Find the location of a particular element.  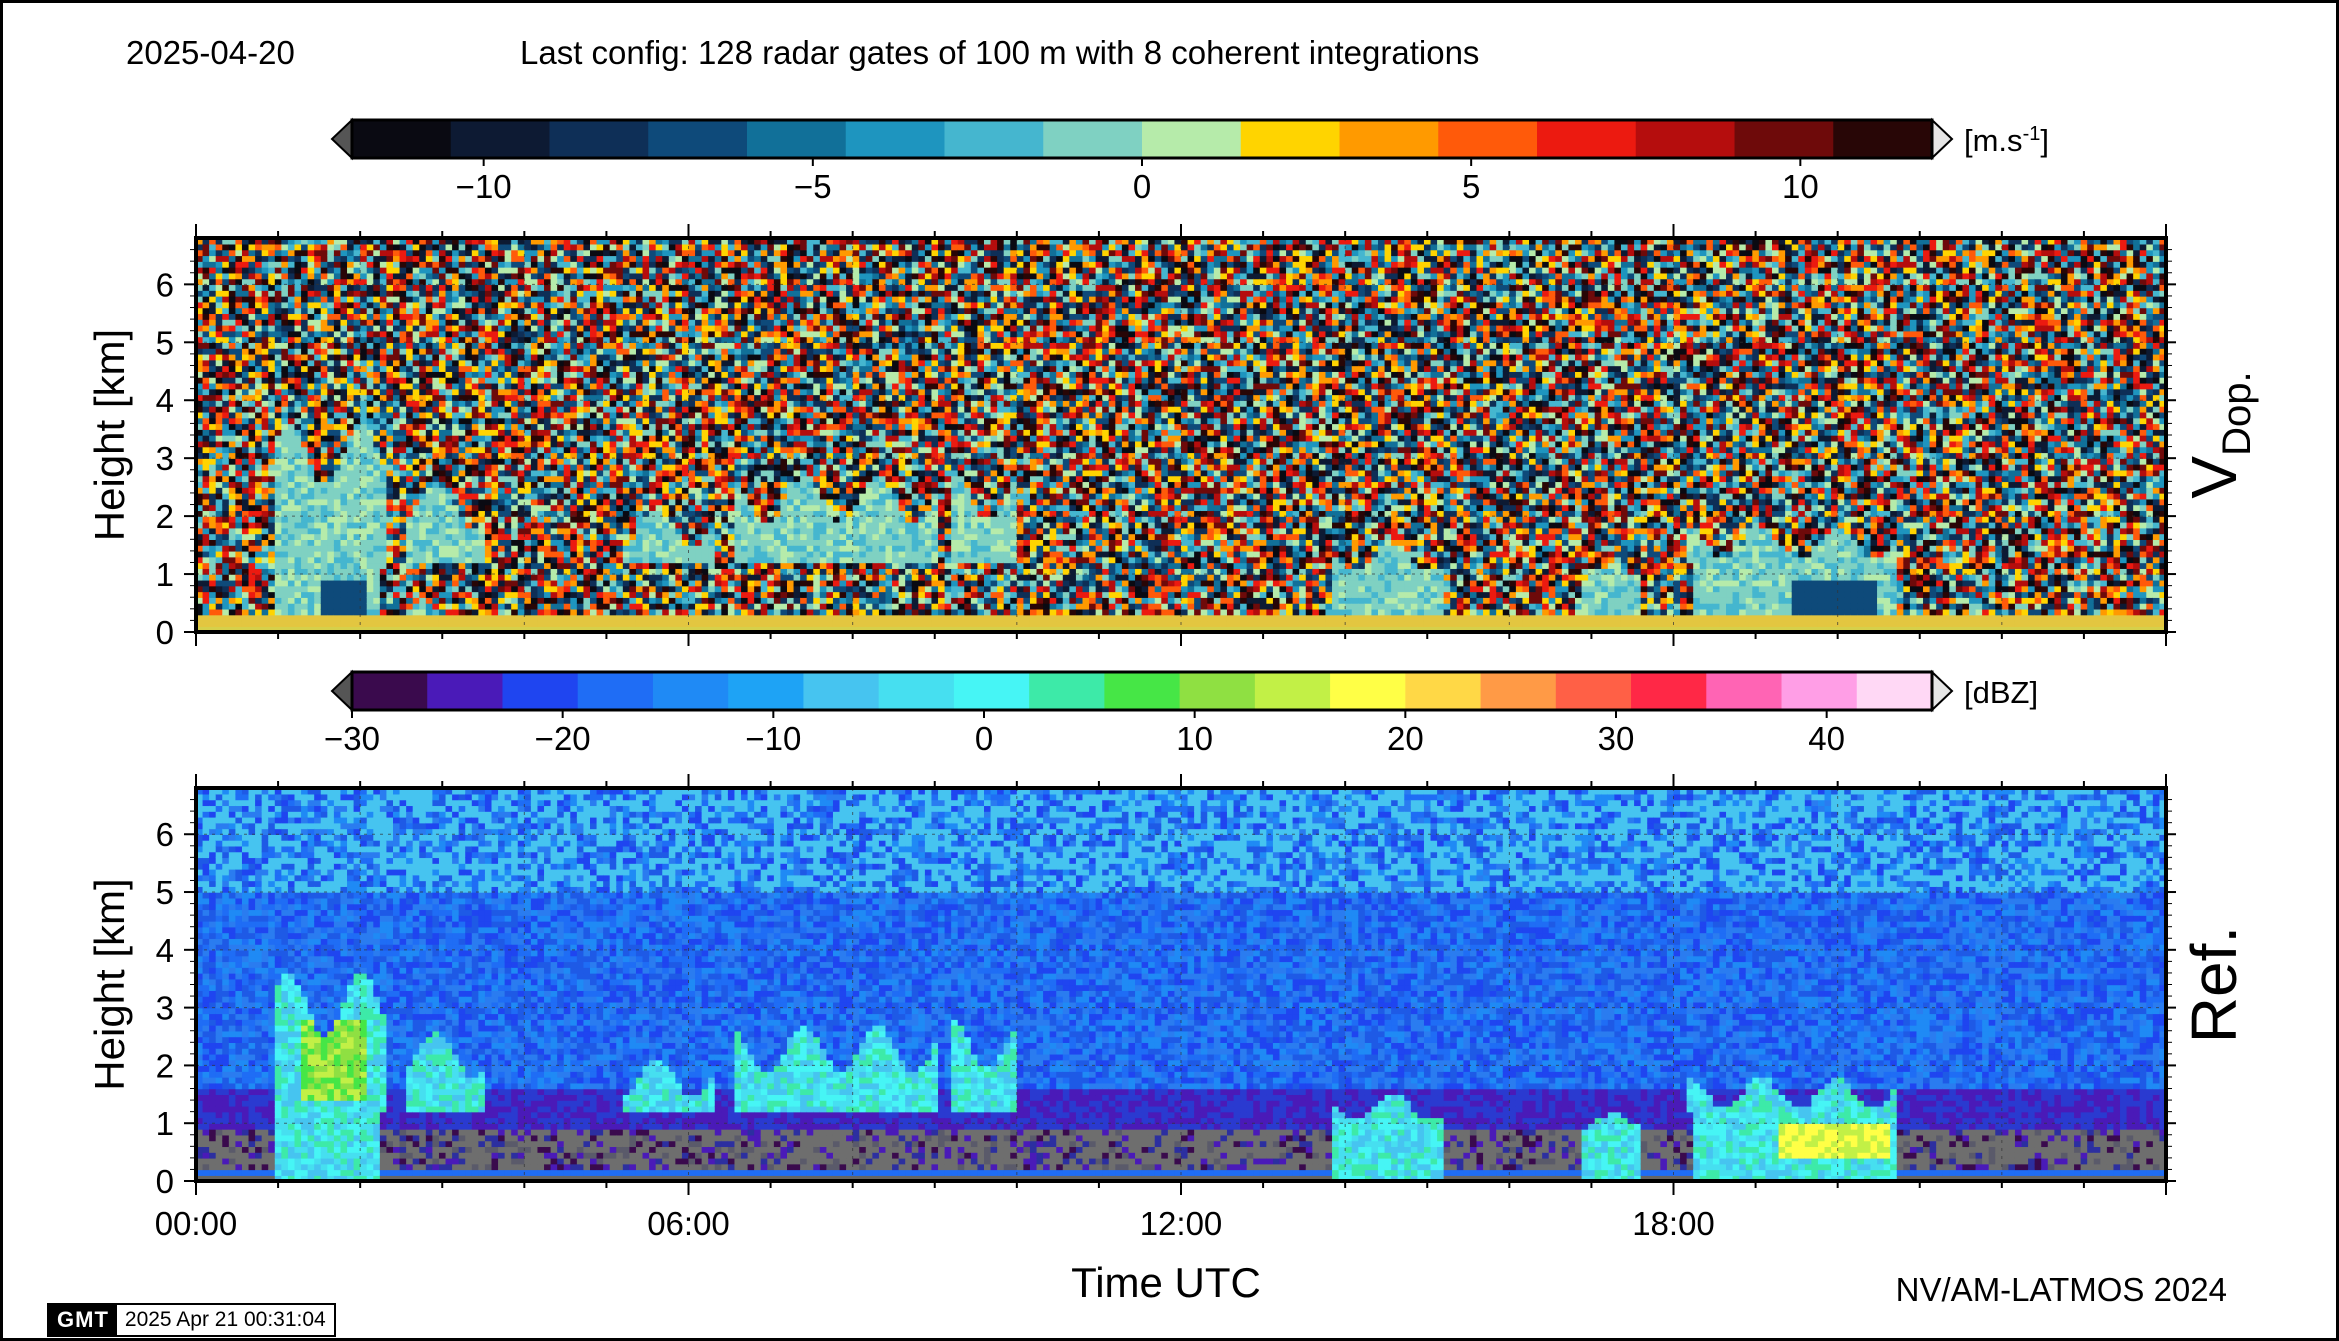

colorbar-tick-label: 40 is located at coordinates (1826, 738).